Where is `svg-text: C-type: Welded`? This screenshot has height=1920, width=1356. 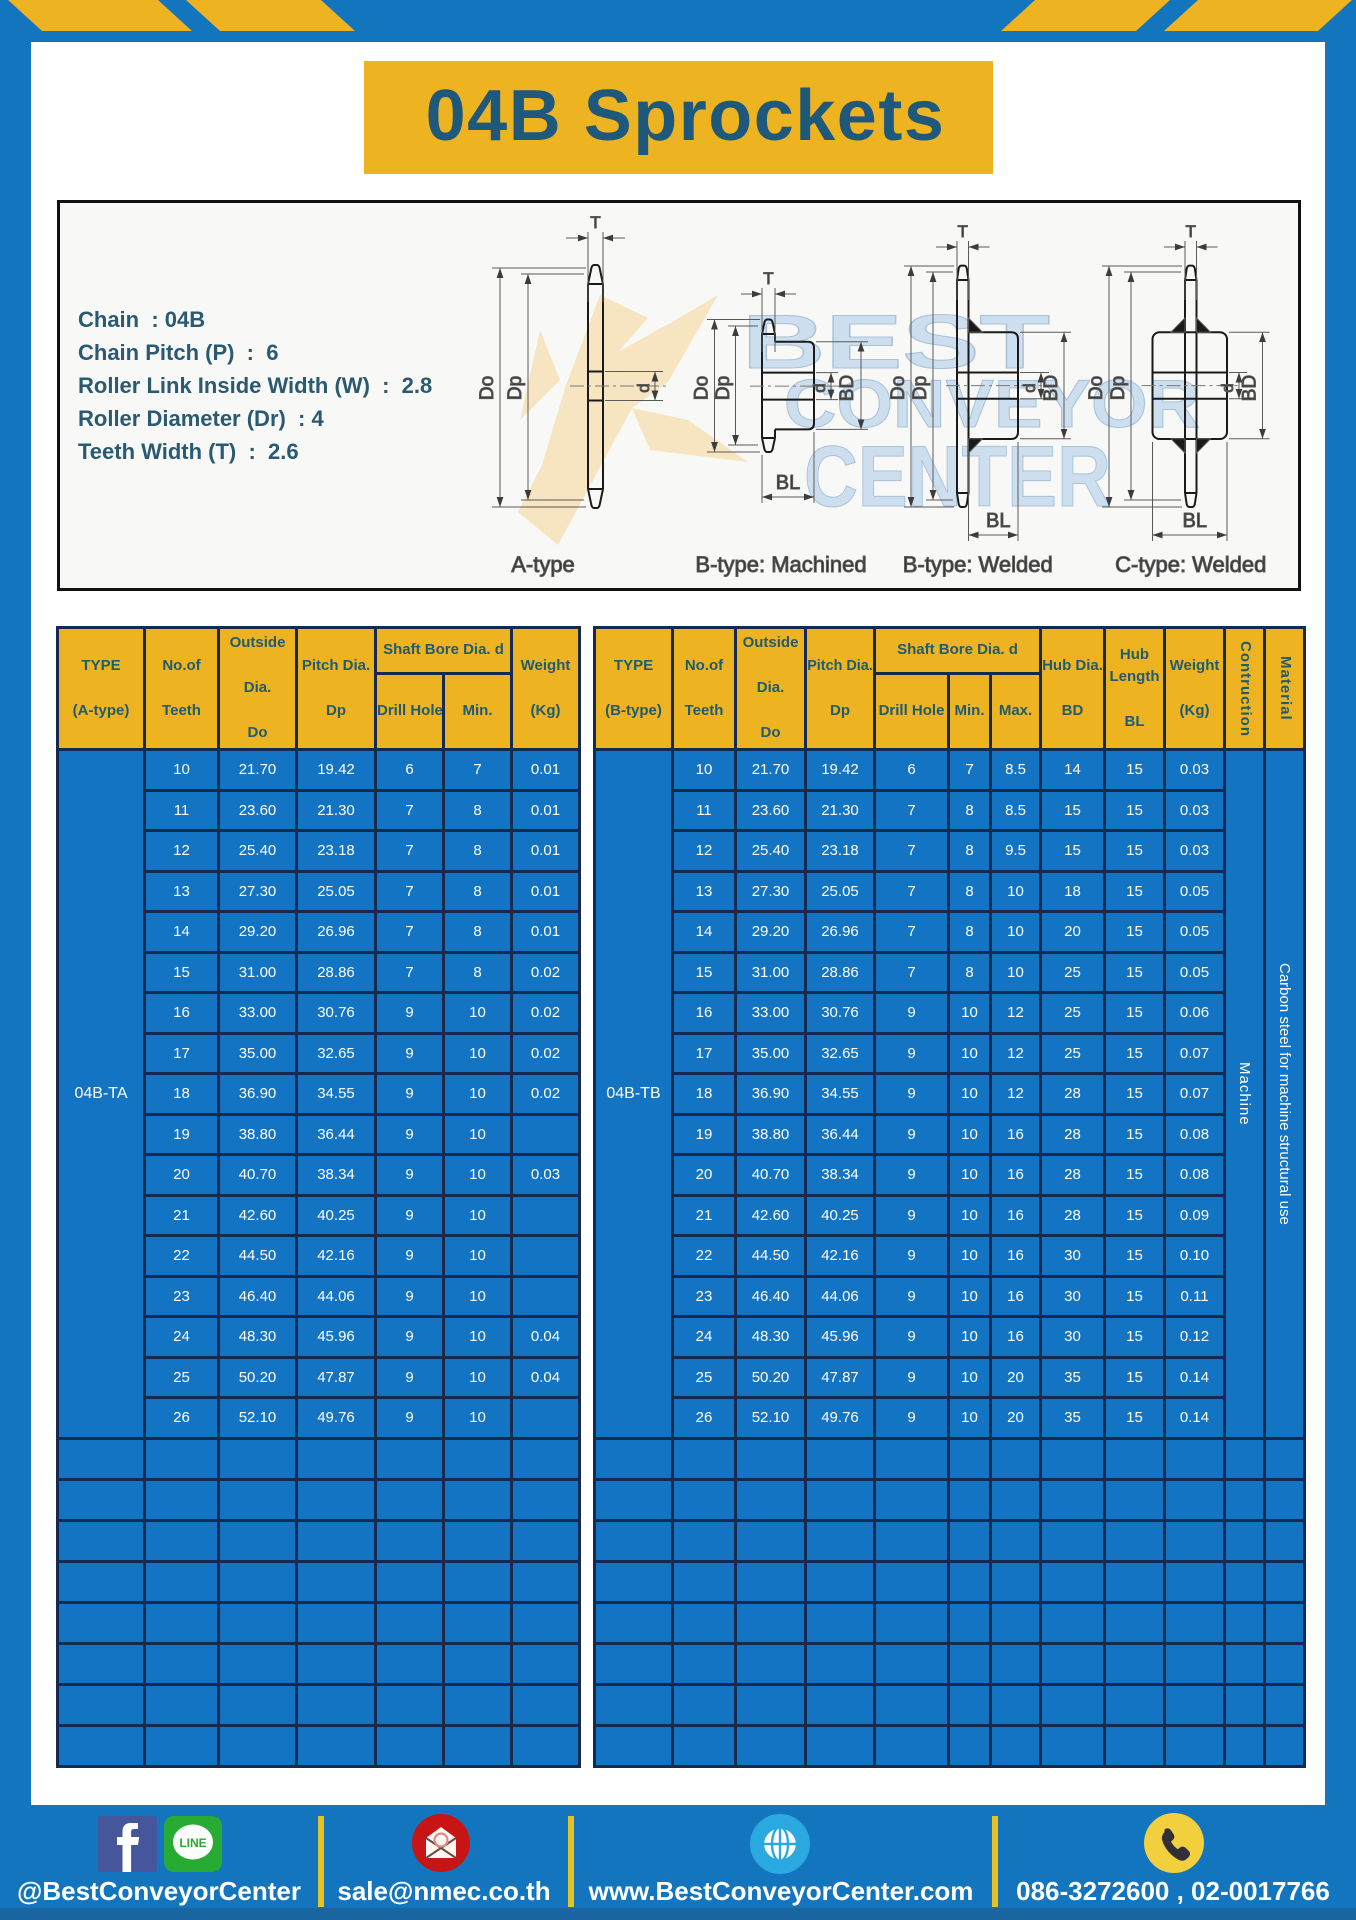
svg-text: C-type: Welded is located at coordinates (1190, 564).